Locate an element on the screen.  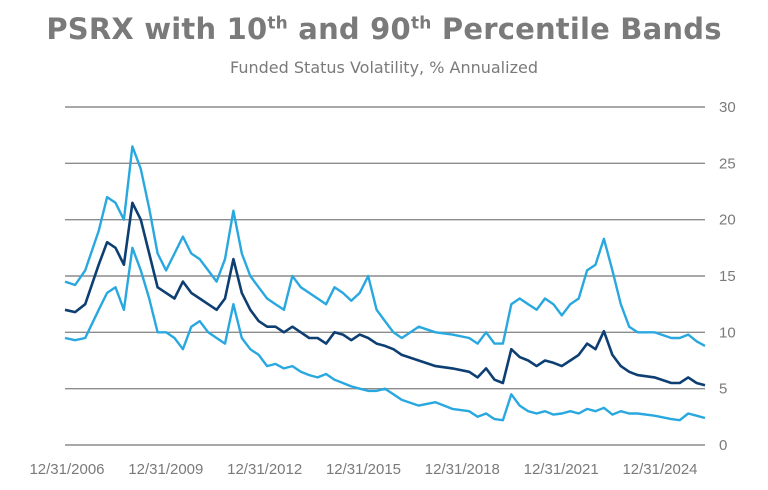
y-tick-label: 15 is located at coordinates (727, 276).